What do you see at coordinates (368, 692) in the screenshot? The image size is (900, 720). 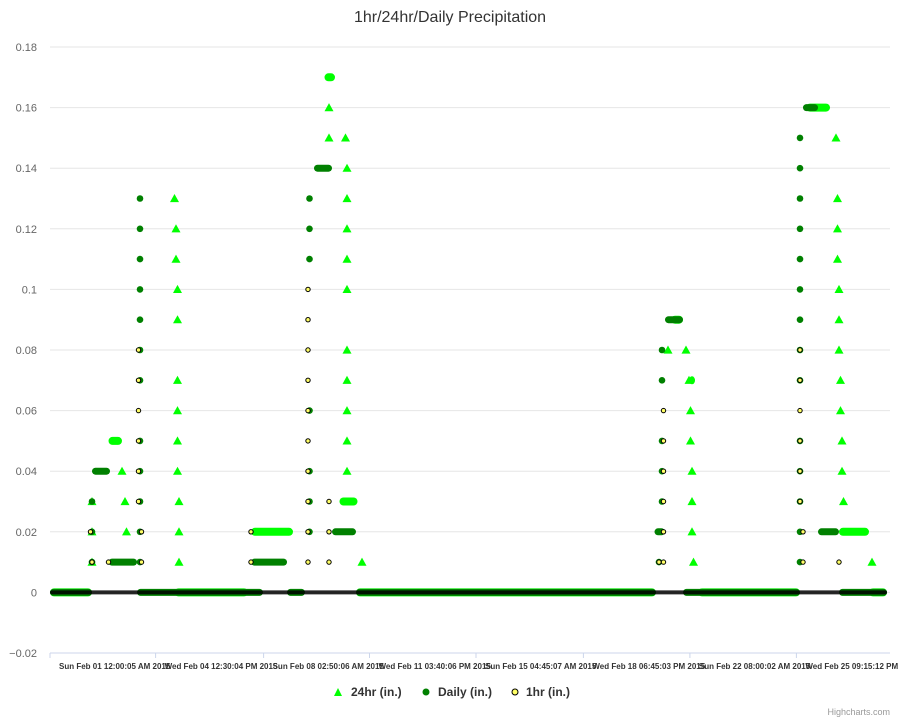 I see `legend-item-24hr: 24hr (in.)` at bounding box center [368, 692].